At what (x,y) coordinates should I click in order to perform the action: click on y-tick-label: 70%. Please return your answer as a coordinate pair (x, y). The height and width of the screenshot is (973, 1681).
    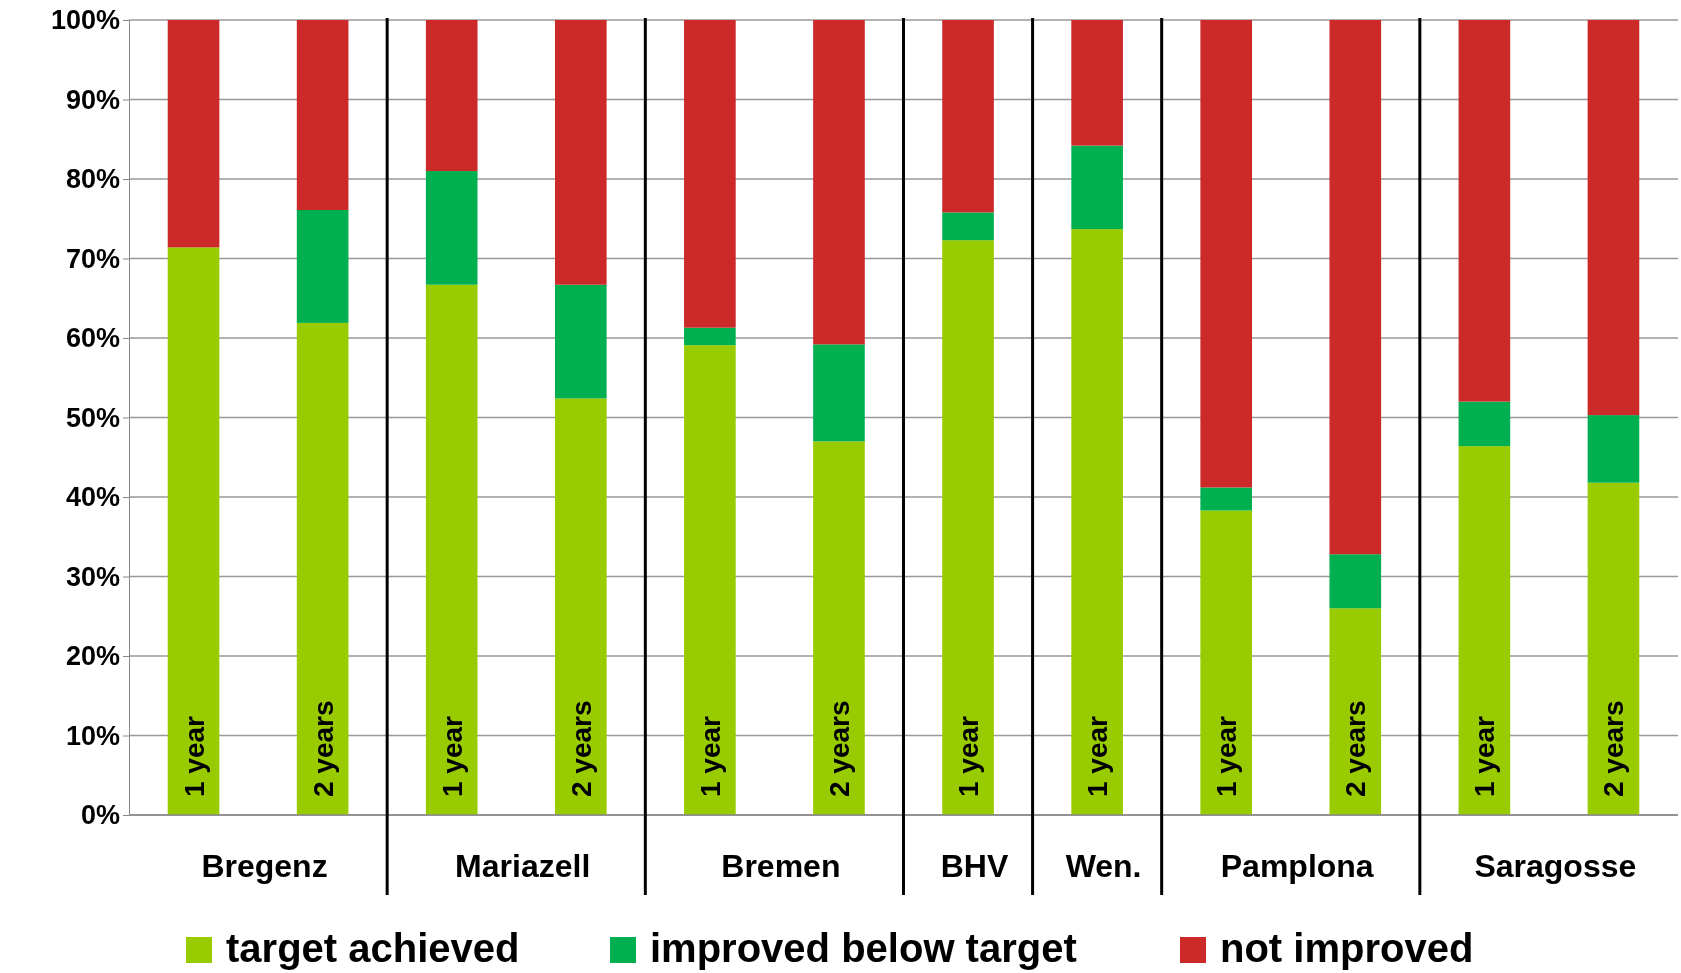
    Looking at the image, I should click on (92, 258).